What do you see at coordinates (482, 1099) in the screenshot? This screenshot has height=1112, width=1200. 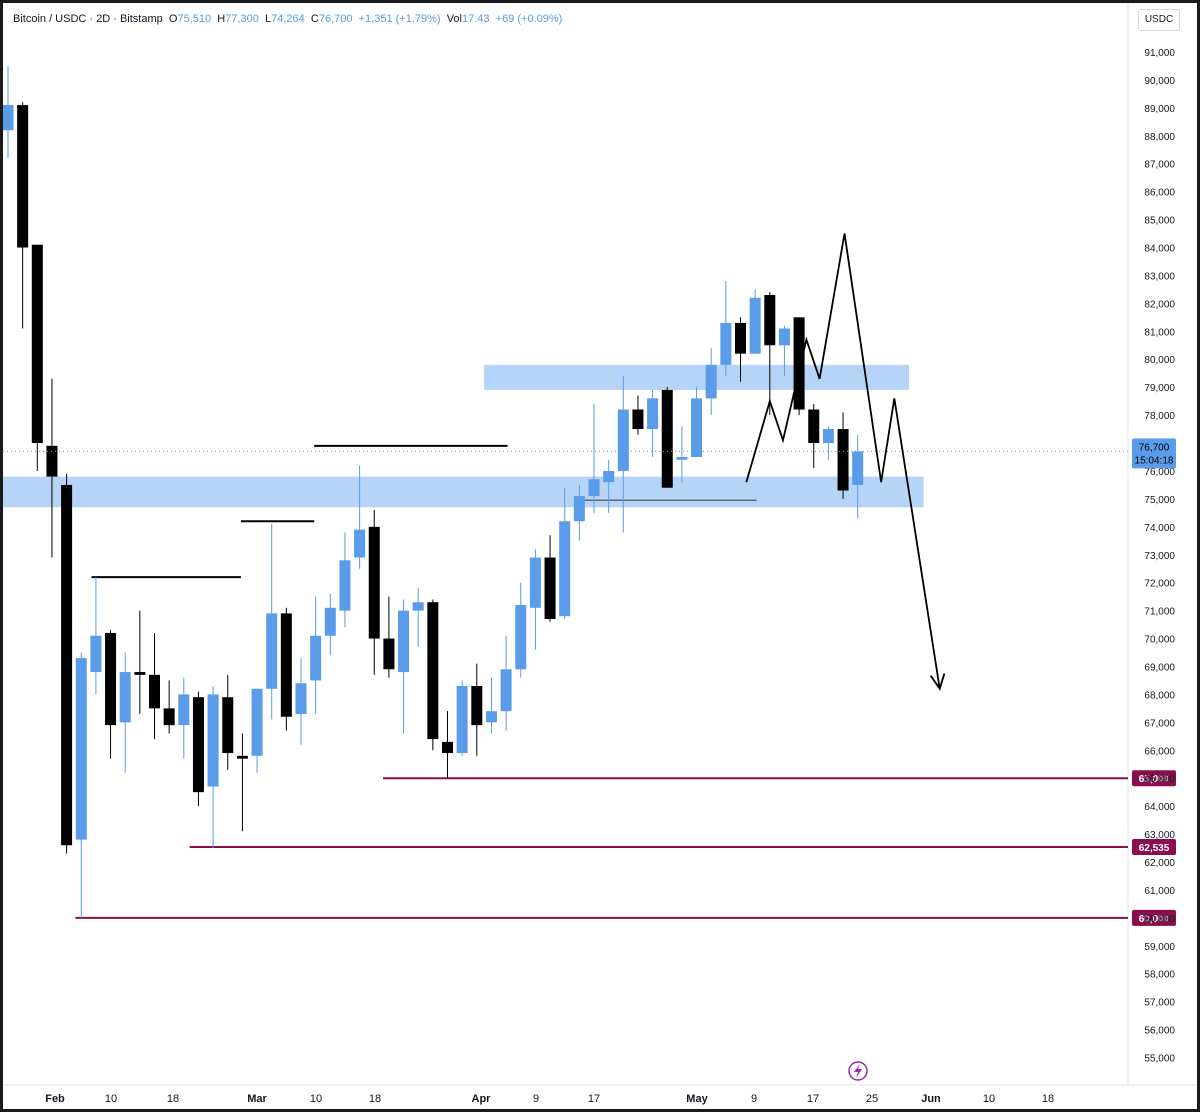 I see `time-tick-label: Apr` at bounding box center [482, 1099].